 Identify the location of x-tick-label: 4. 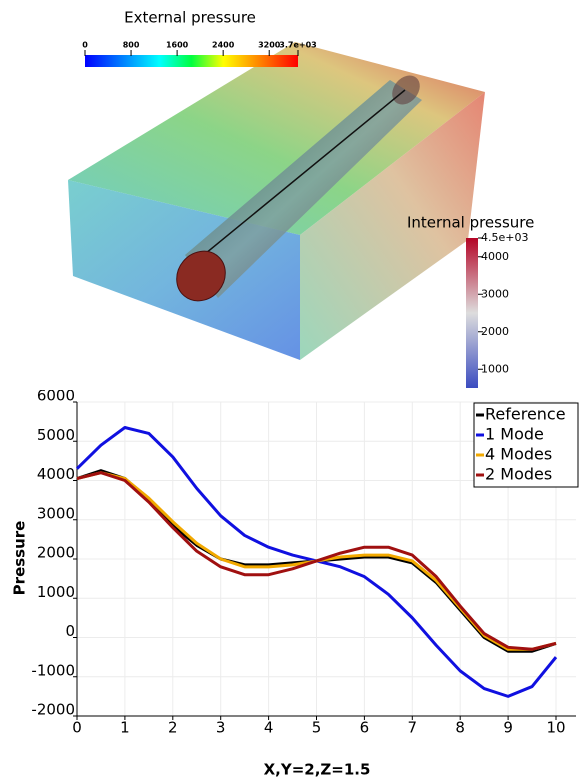
(269, 728).